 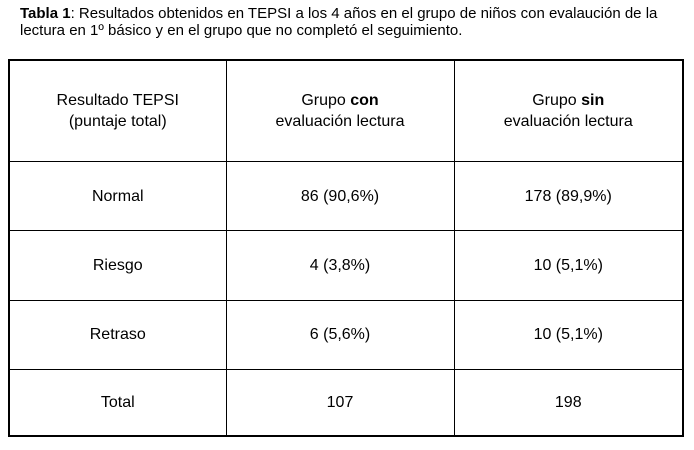 What do you see at coordinates (326, 101) in the screenshot?
I see `header-con-pre: Grupo` at bounding box center [326, 101].